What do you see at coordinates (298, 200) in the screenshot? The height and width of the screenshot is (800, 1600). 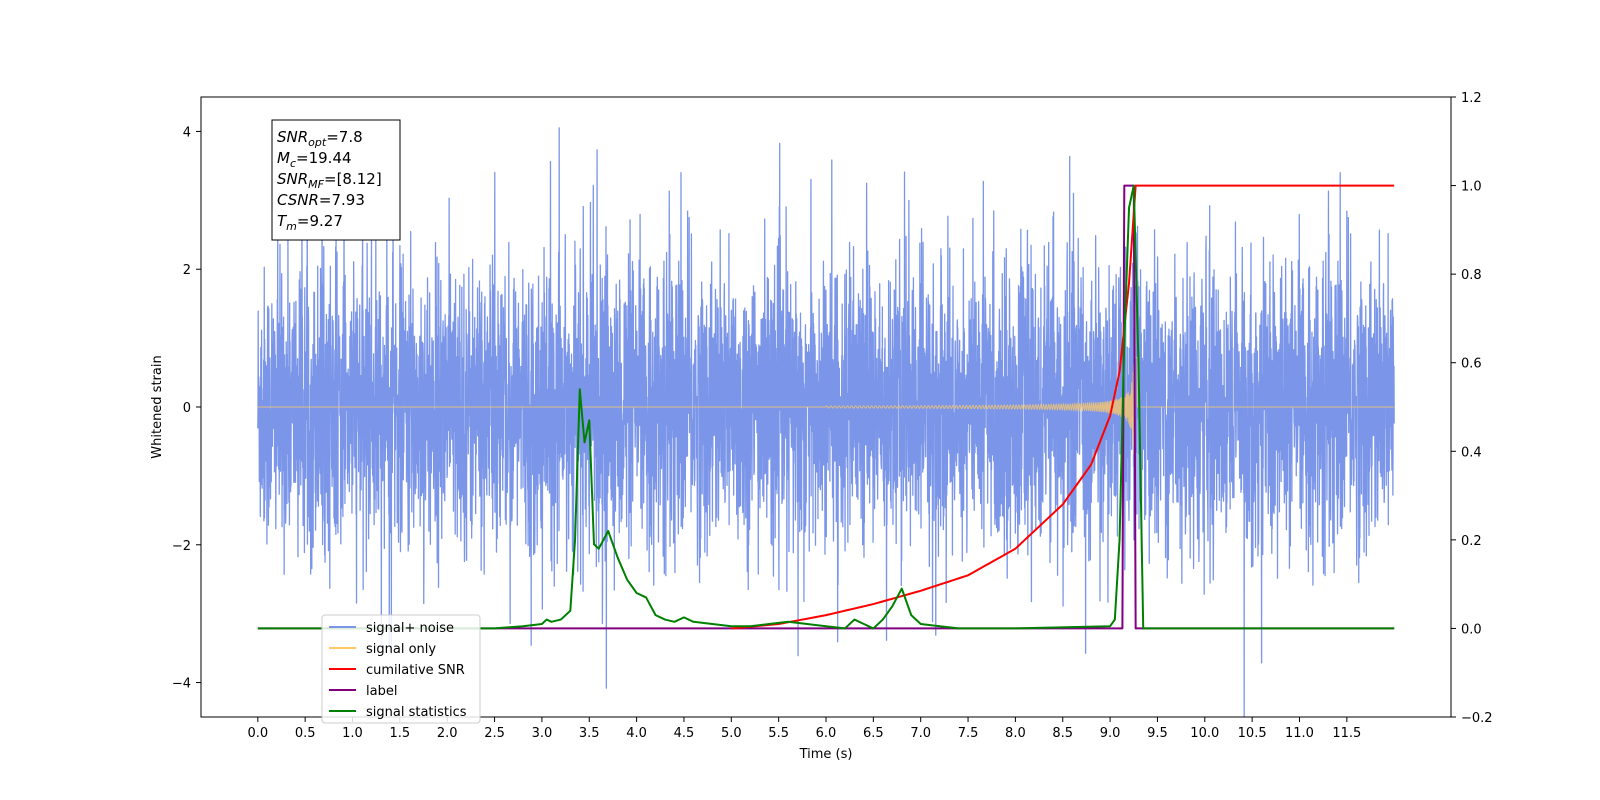 I see `annotation-symbol: CSNR` at bounding box center [298, 200].